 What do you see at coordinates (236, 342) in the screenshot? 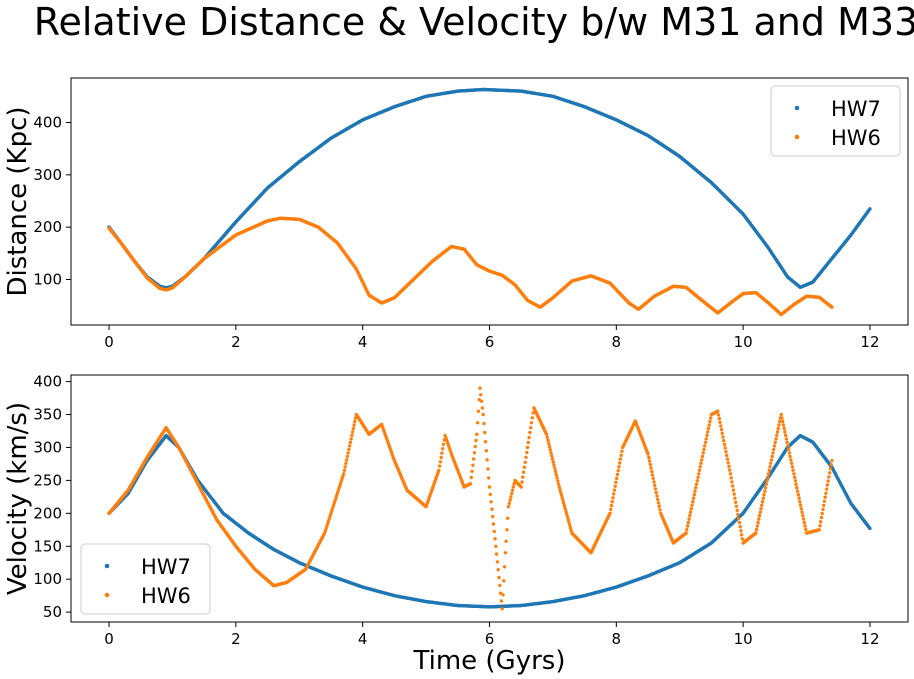
I see `x-tick-label: 2` at bounding box center [236, 342].